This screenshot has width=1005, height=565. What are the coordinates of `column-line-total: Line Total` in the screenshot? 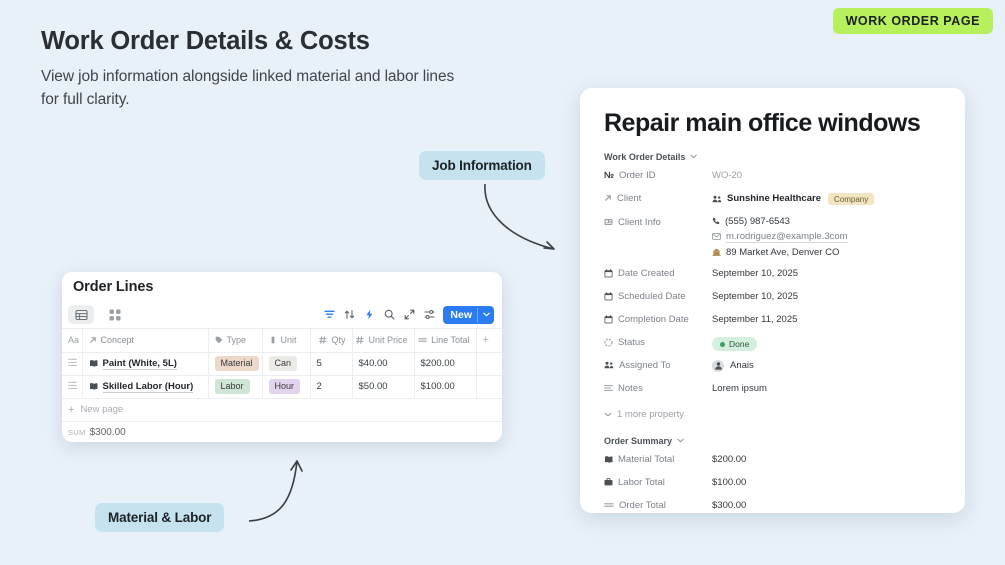 It's located at (445, 341).